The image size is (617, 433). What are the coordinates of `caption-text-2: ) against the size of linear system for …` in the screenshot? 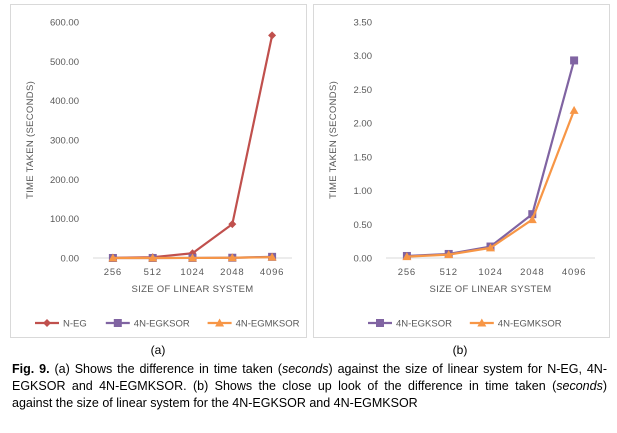 It's located at (309, 377).